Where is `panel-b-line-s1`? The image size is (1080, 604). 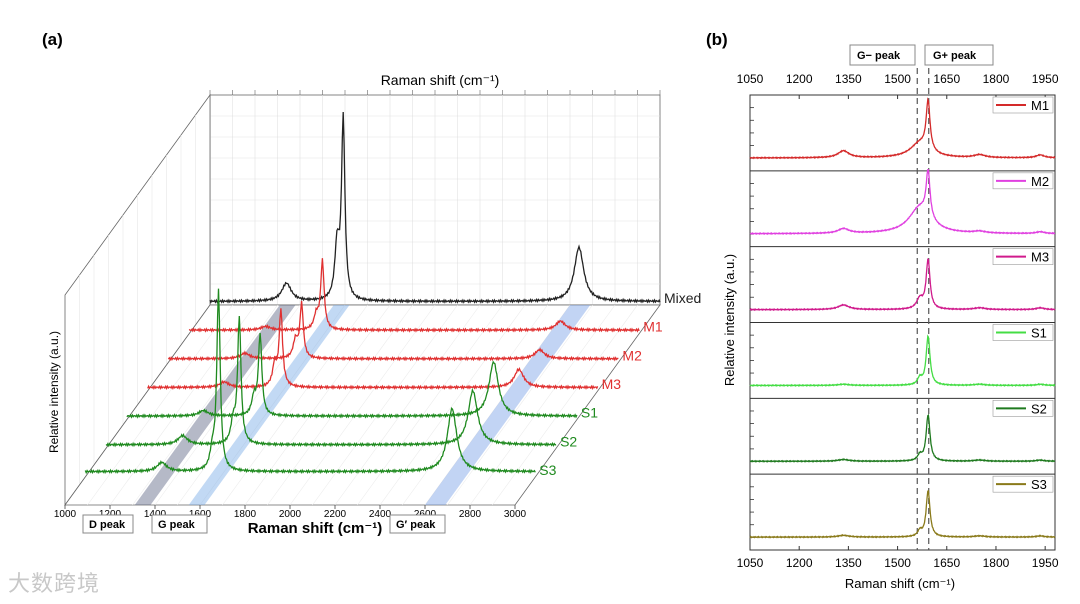
panel-b-line-s1 is located at coordinates (902, 361).